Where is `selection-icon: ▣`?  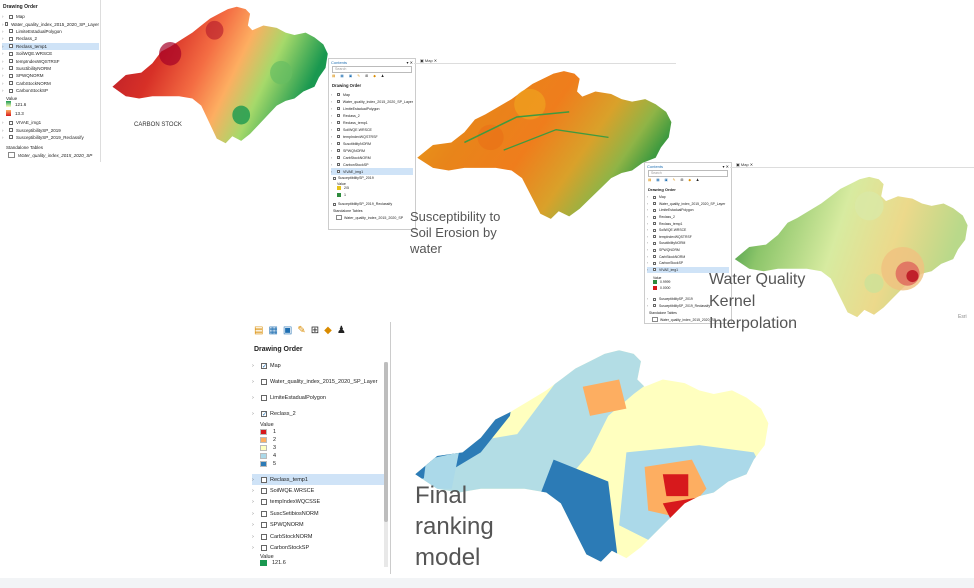
selection-icon: ▣ is located at coordinates (350, 76).